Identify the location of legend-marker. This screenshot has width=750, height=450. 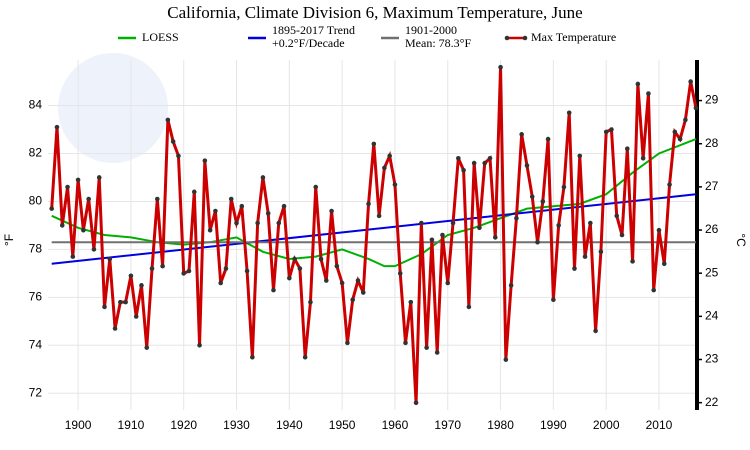
(507, 38).